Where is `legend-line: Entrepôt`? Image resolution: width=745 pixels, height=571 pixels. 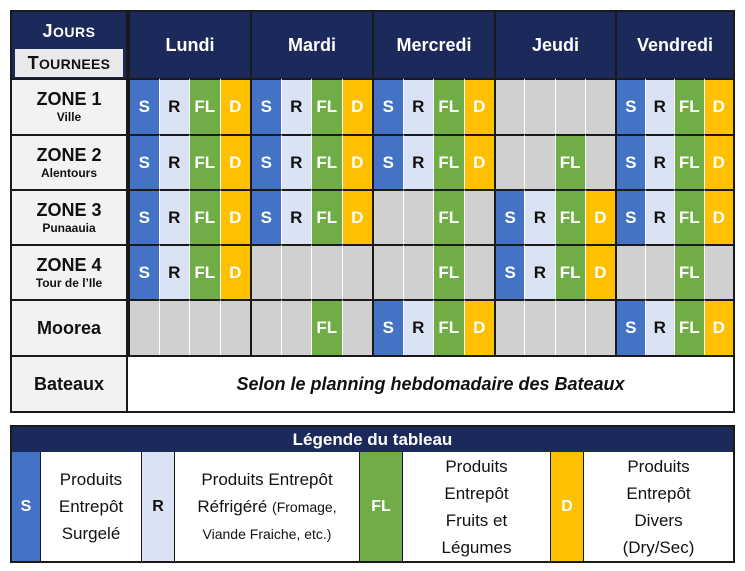
legend-line: Entrepôt is located at coordinates (91, 506).